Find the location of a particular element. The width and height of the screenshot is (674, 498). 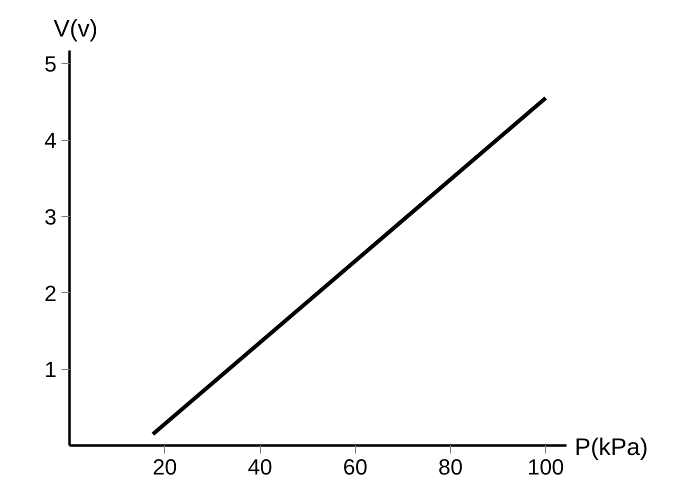

y-tick-label: 4 is located at coordinates (50, 141).